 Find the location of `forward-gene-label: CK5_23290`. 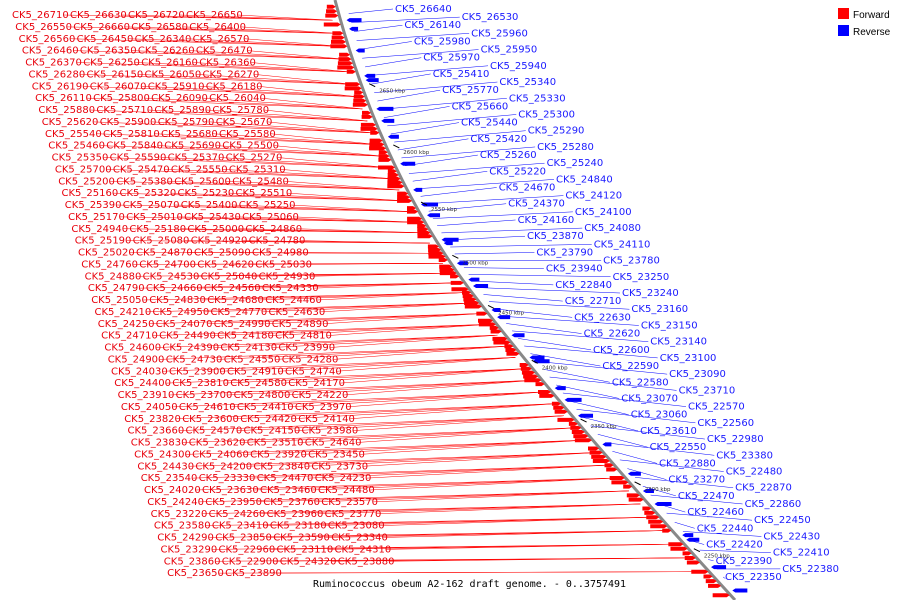

forward-gene-label: CK5_23290 is located at coordinates (189, 549).